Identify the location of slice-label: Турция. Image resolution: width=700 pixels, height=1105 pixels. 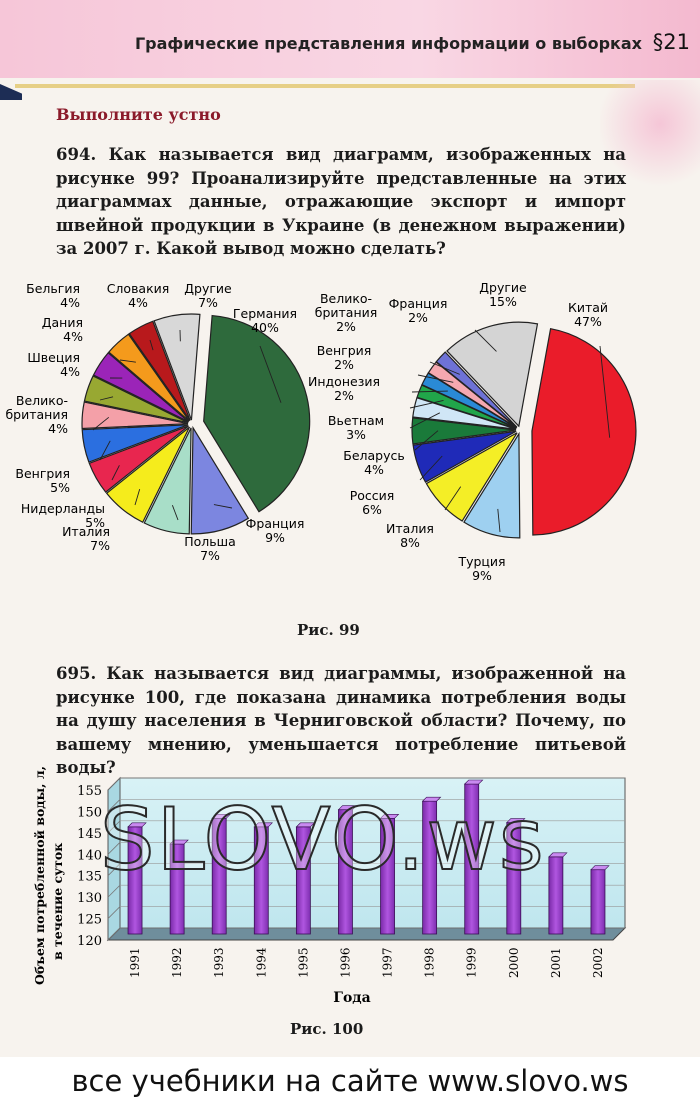
(481, 561).